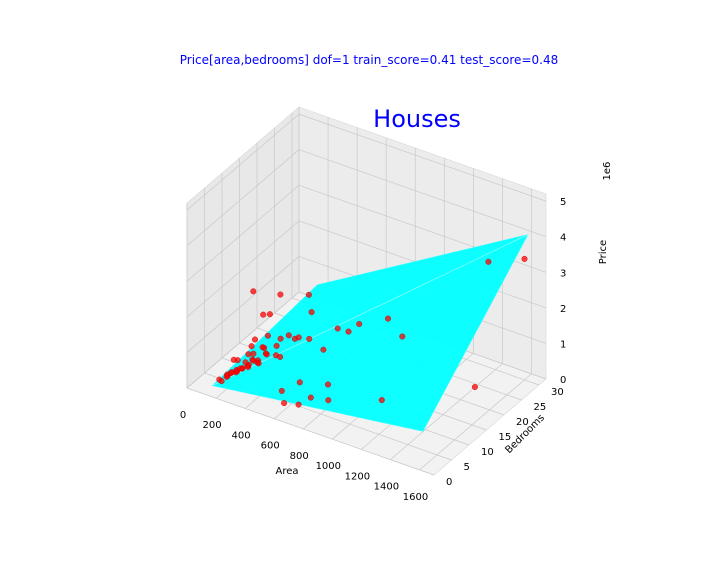 Image resolution: width=720 pixels, height=576 pixels. Describe the element at coordinates (386, 487) in the screenshot. I see `x-tick-label: 1400` at that location.